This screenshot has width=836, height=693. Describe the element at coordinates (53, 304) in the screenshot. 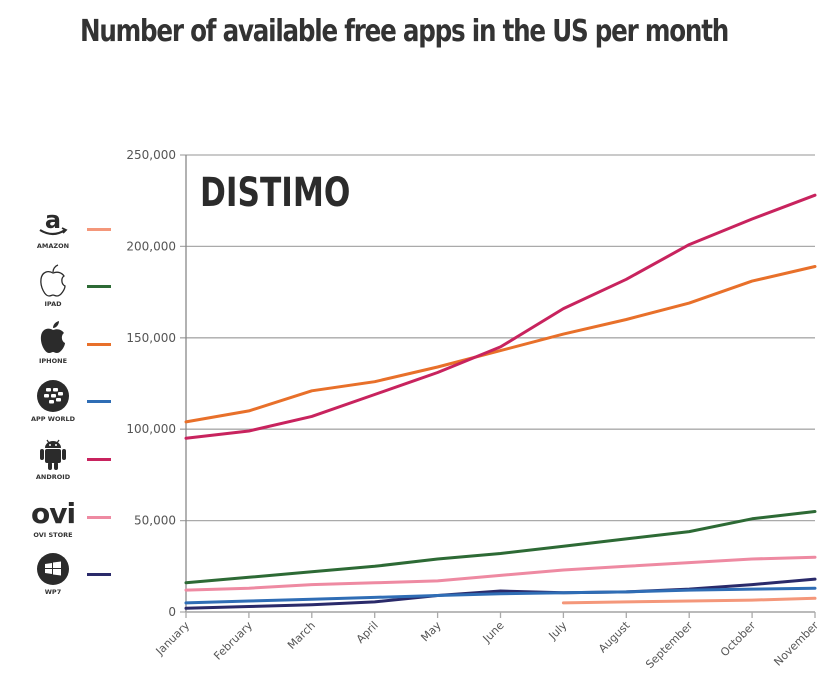

I see `legend-label: IPAD` at that location.